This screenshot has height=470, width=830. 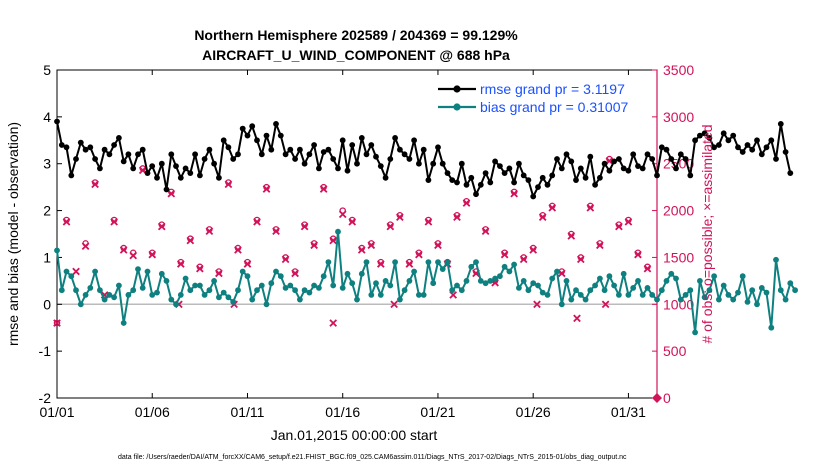 I want to click on y-axis-right-label: # of obs: o=possible; ×=assimilated, so click(x=707, y=233).